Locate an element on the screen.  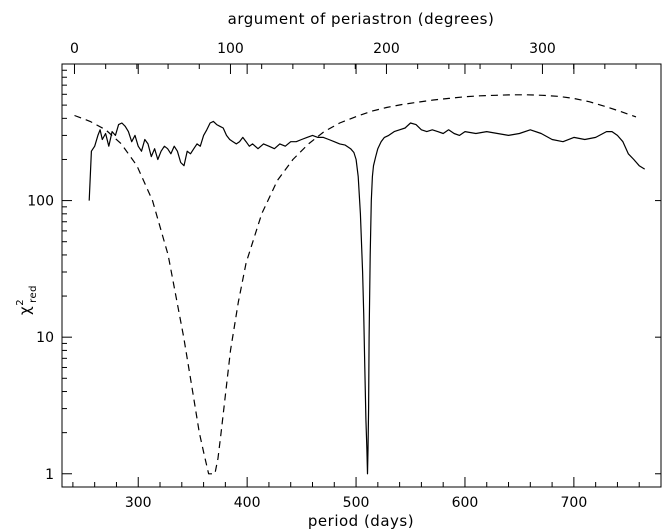
top-tick-label: 300 is located at coordinates (542, 49).